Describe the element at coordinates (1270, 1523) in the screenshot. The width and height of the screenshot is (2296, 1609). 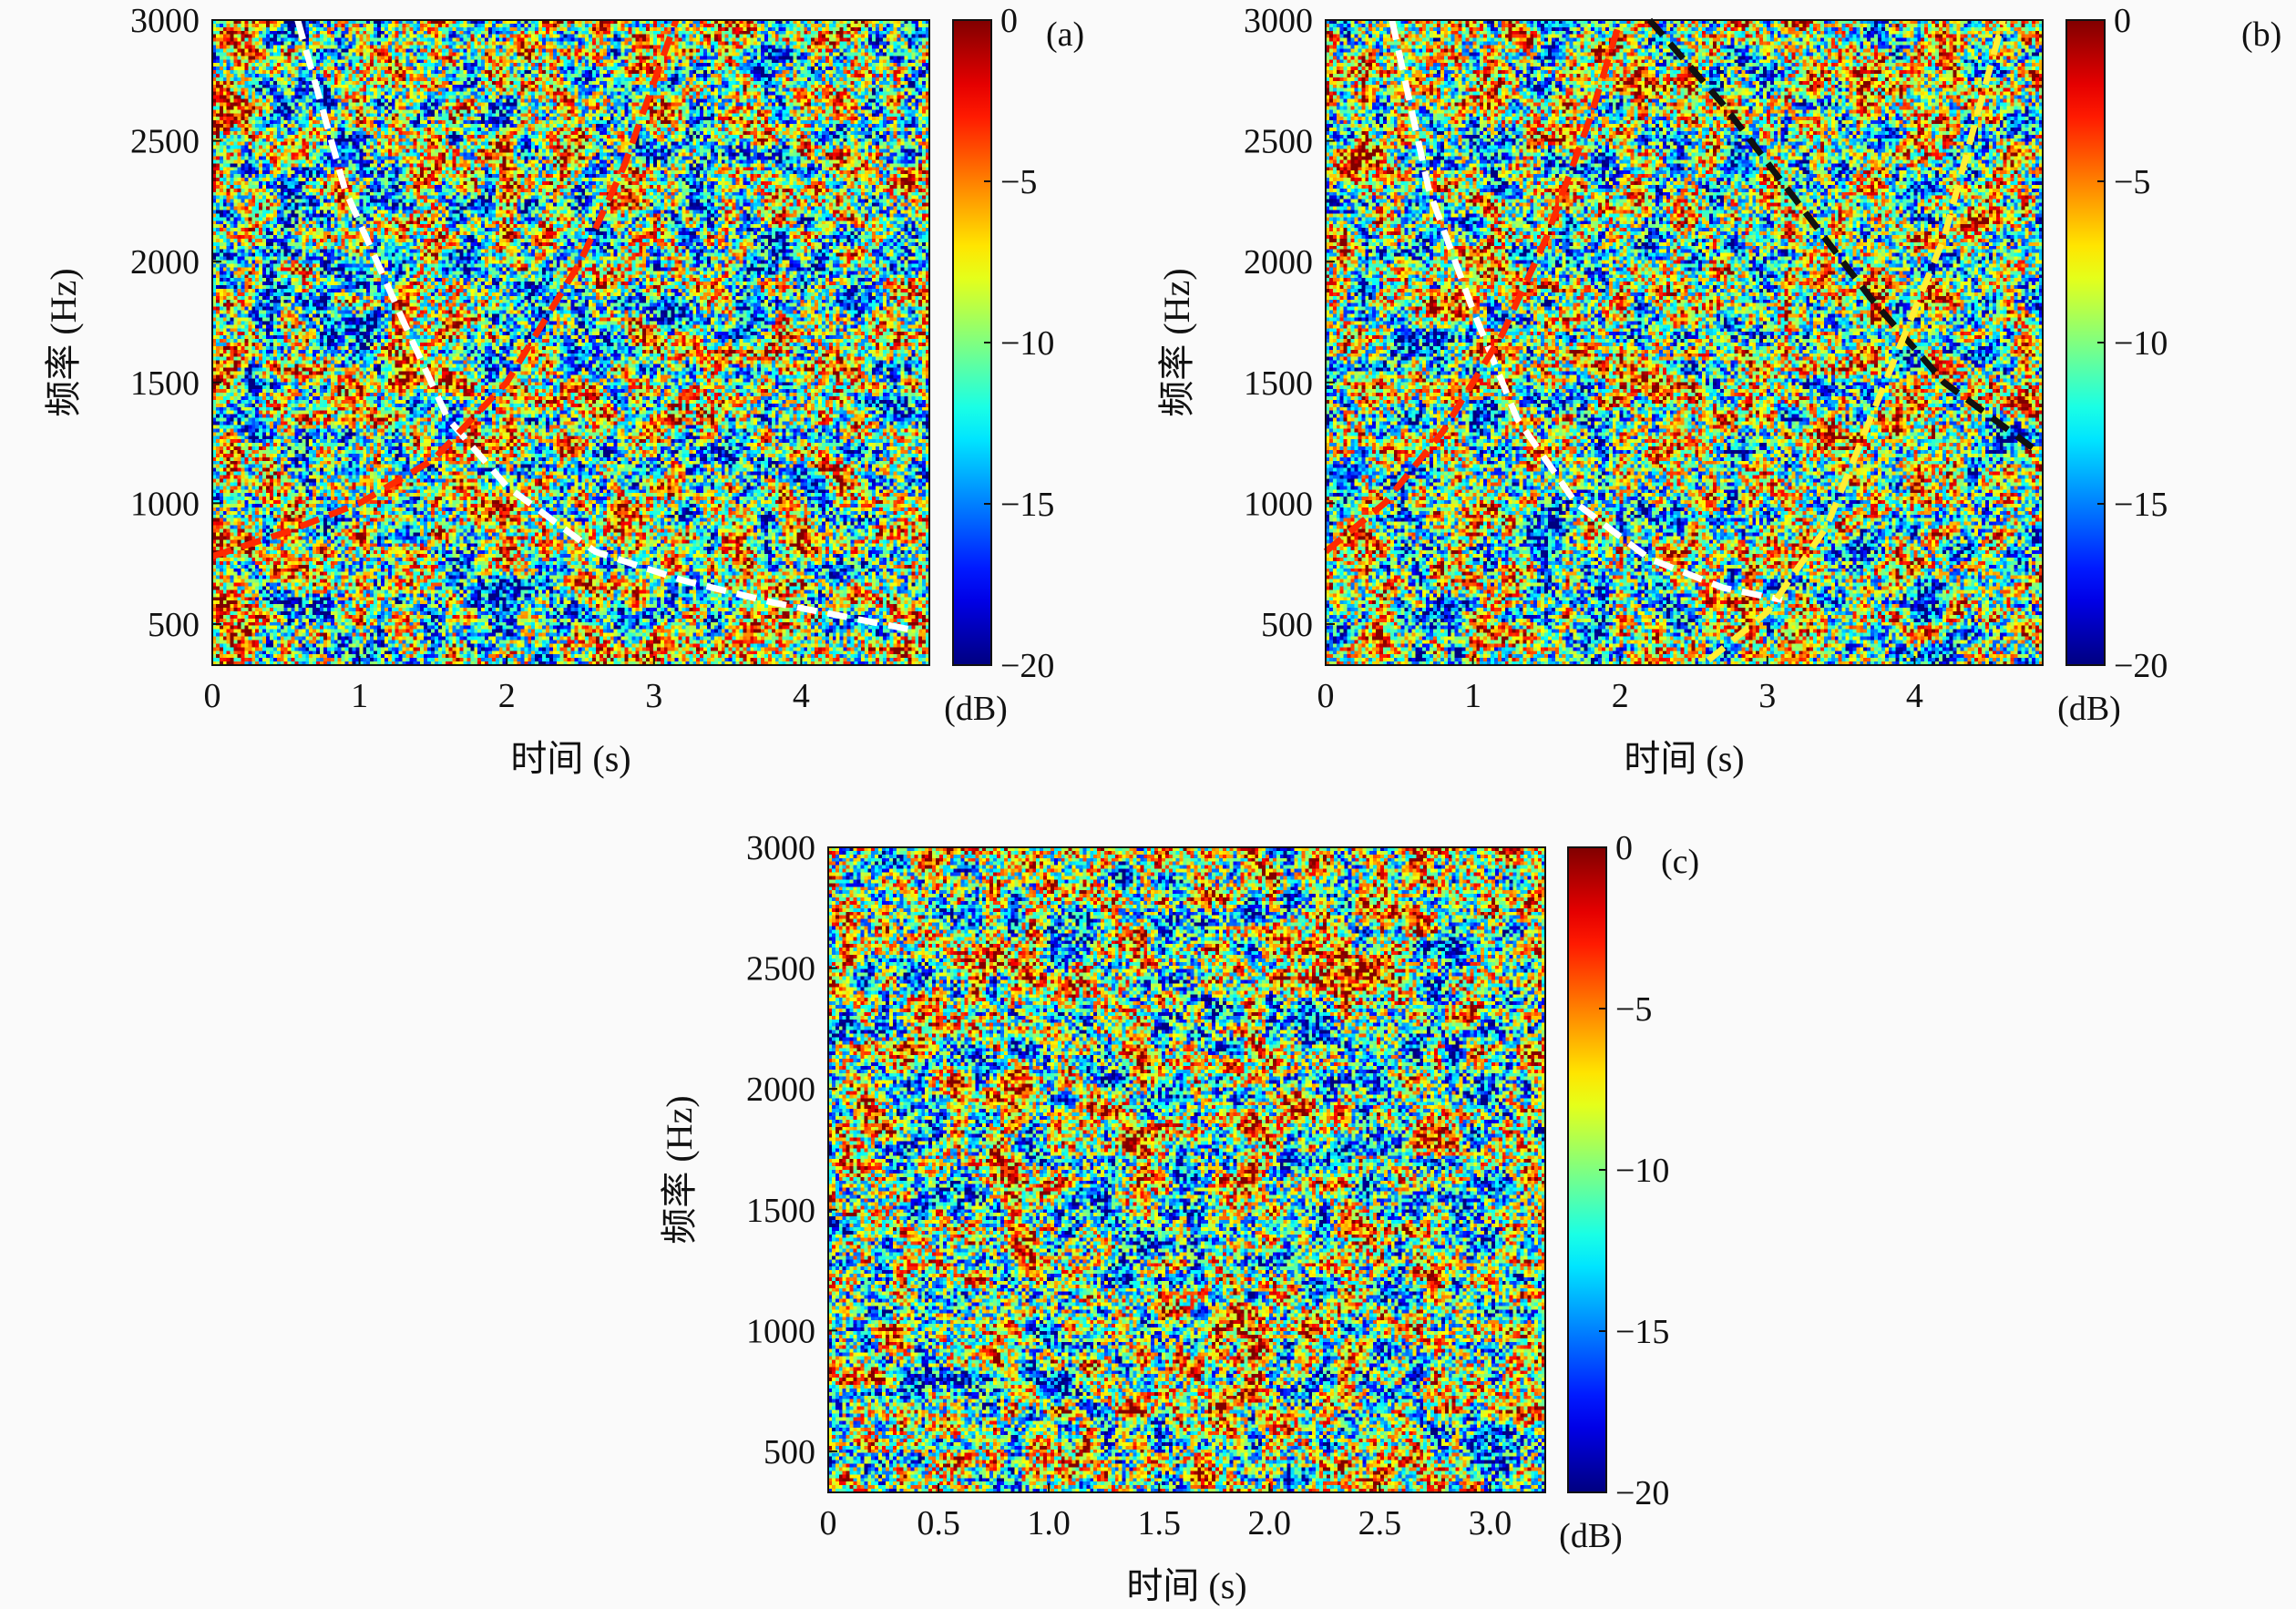
I see `x-tick-label: 2.0` at that location.